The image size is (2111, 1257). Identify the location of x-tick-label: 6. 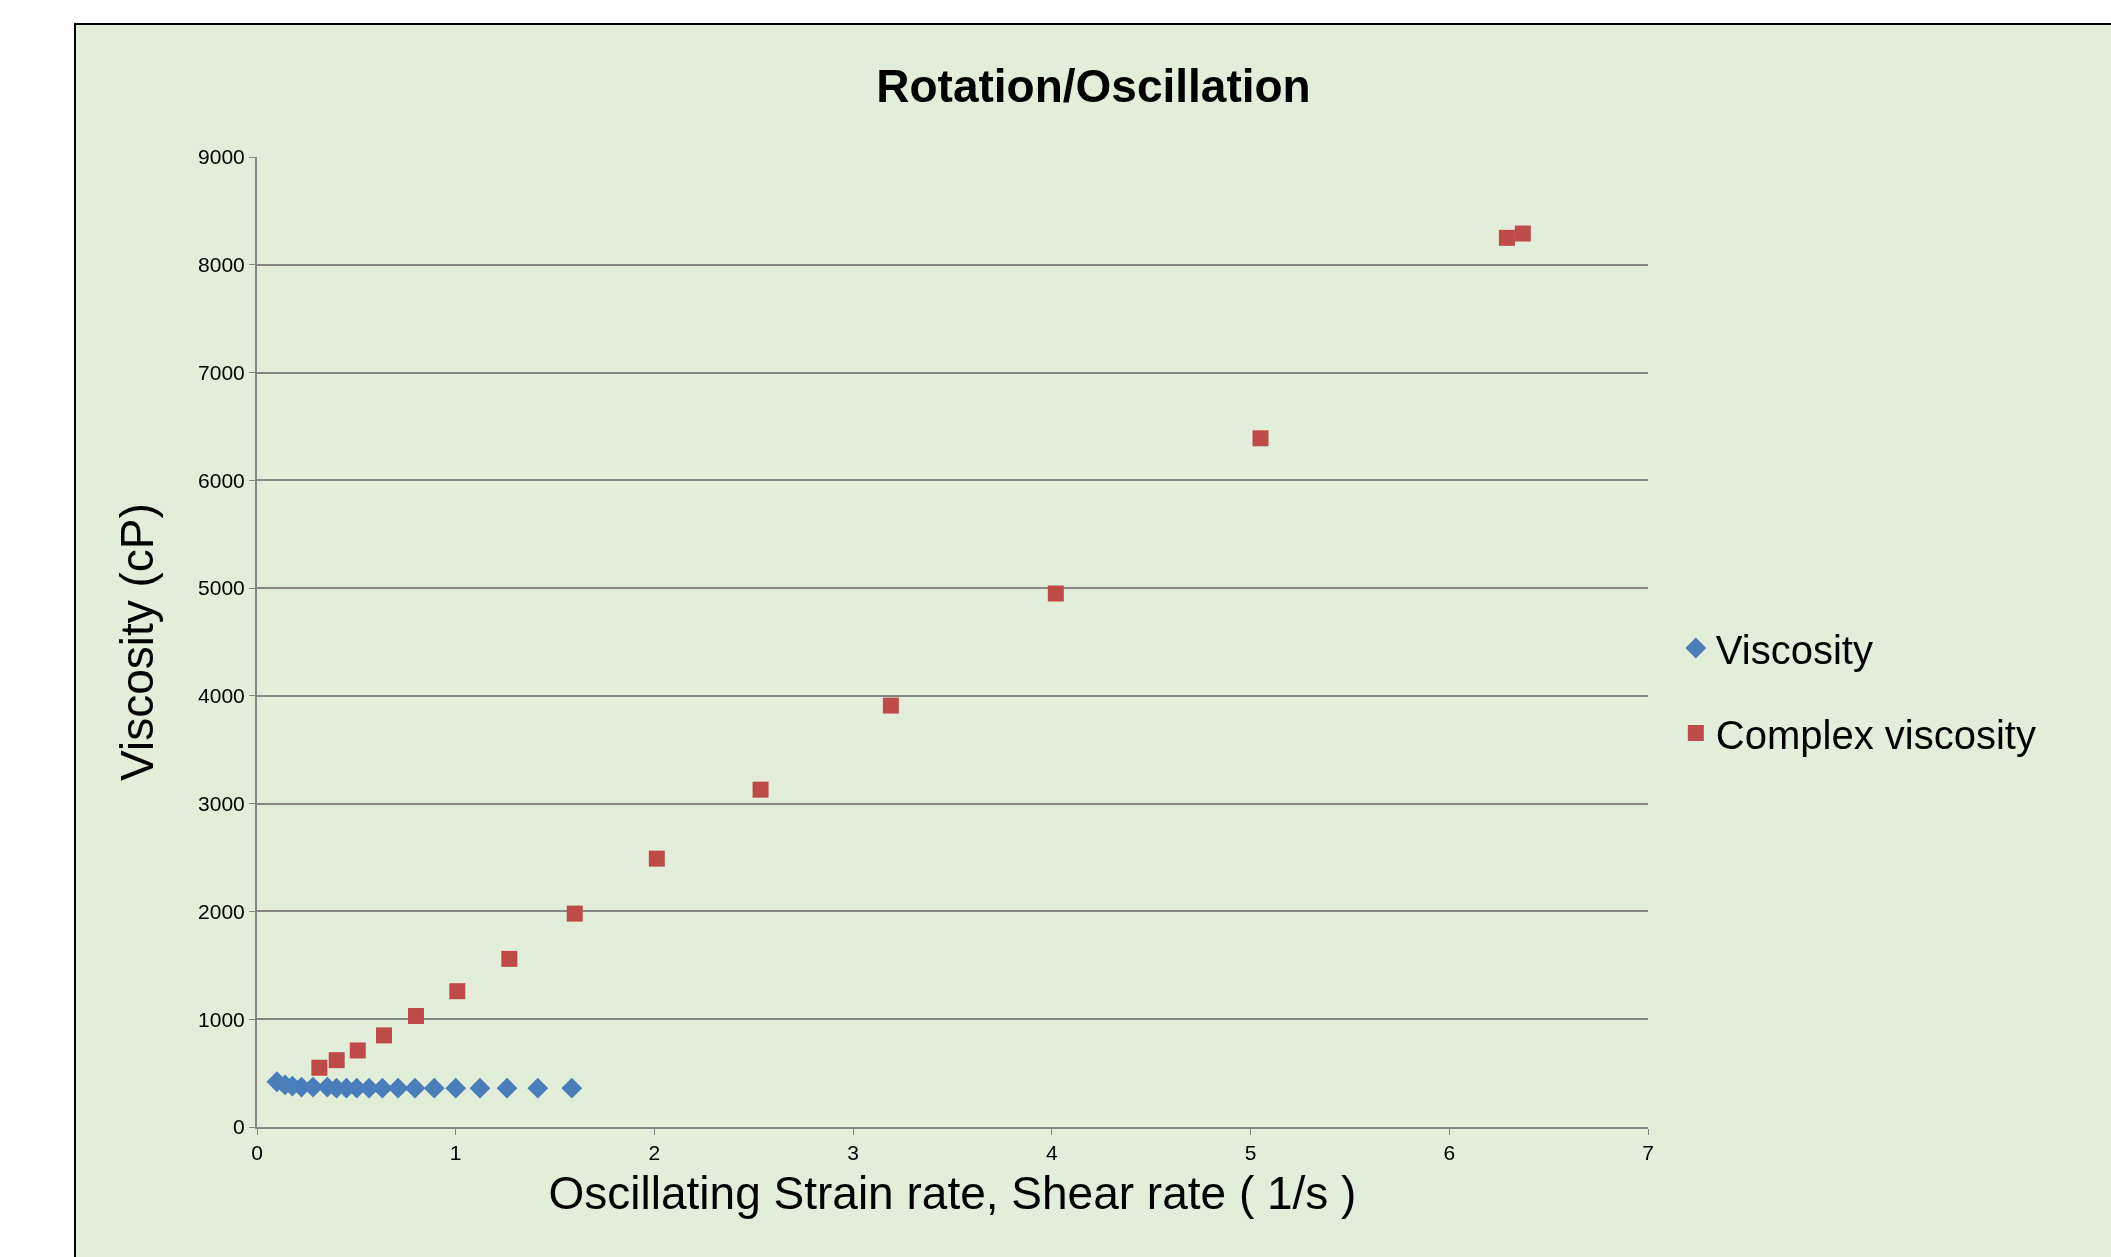
(1449, 1153).